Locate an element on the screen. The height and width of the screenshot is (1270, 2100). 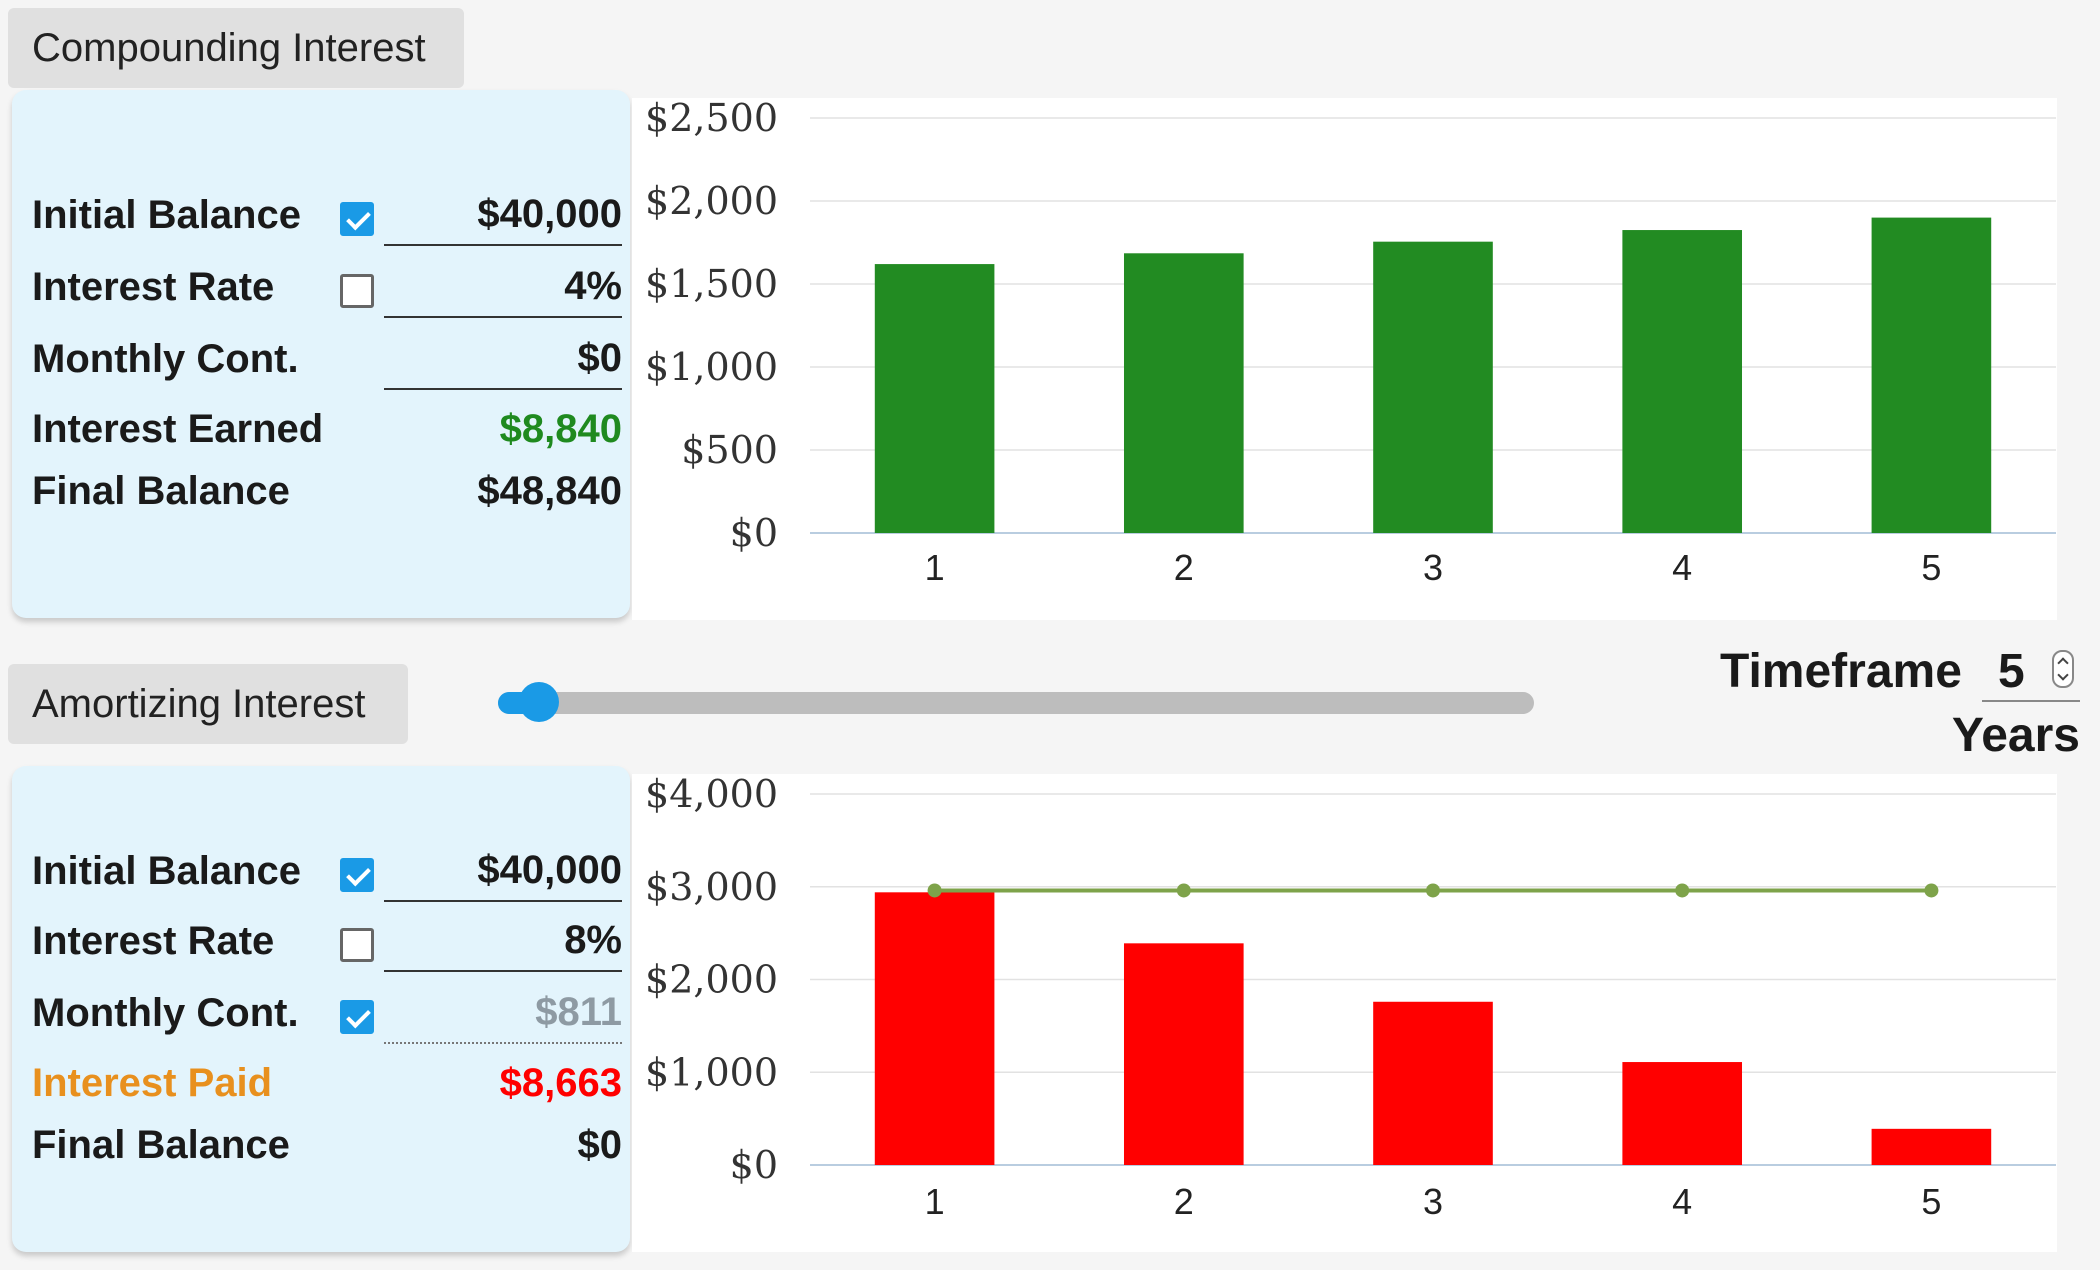
y-tick-label: $3,000 is located at coordinates (711, 887).